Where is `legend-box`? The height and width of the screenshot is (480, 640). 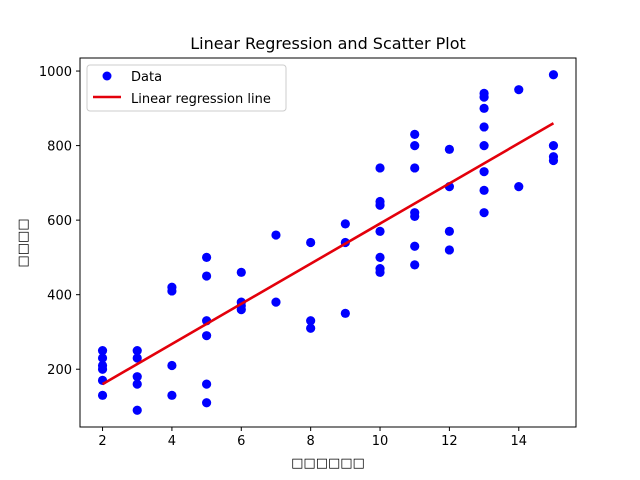 legend-box is located at coordinates (186, 88).